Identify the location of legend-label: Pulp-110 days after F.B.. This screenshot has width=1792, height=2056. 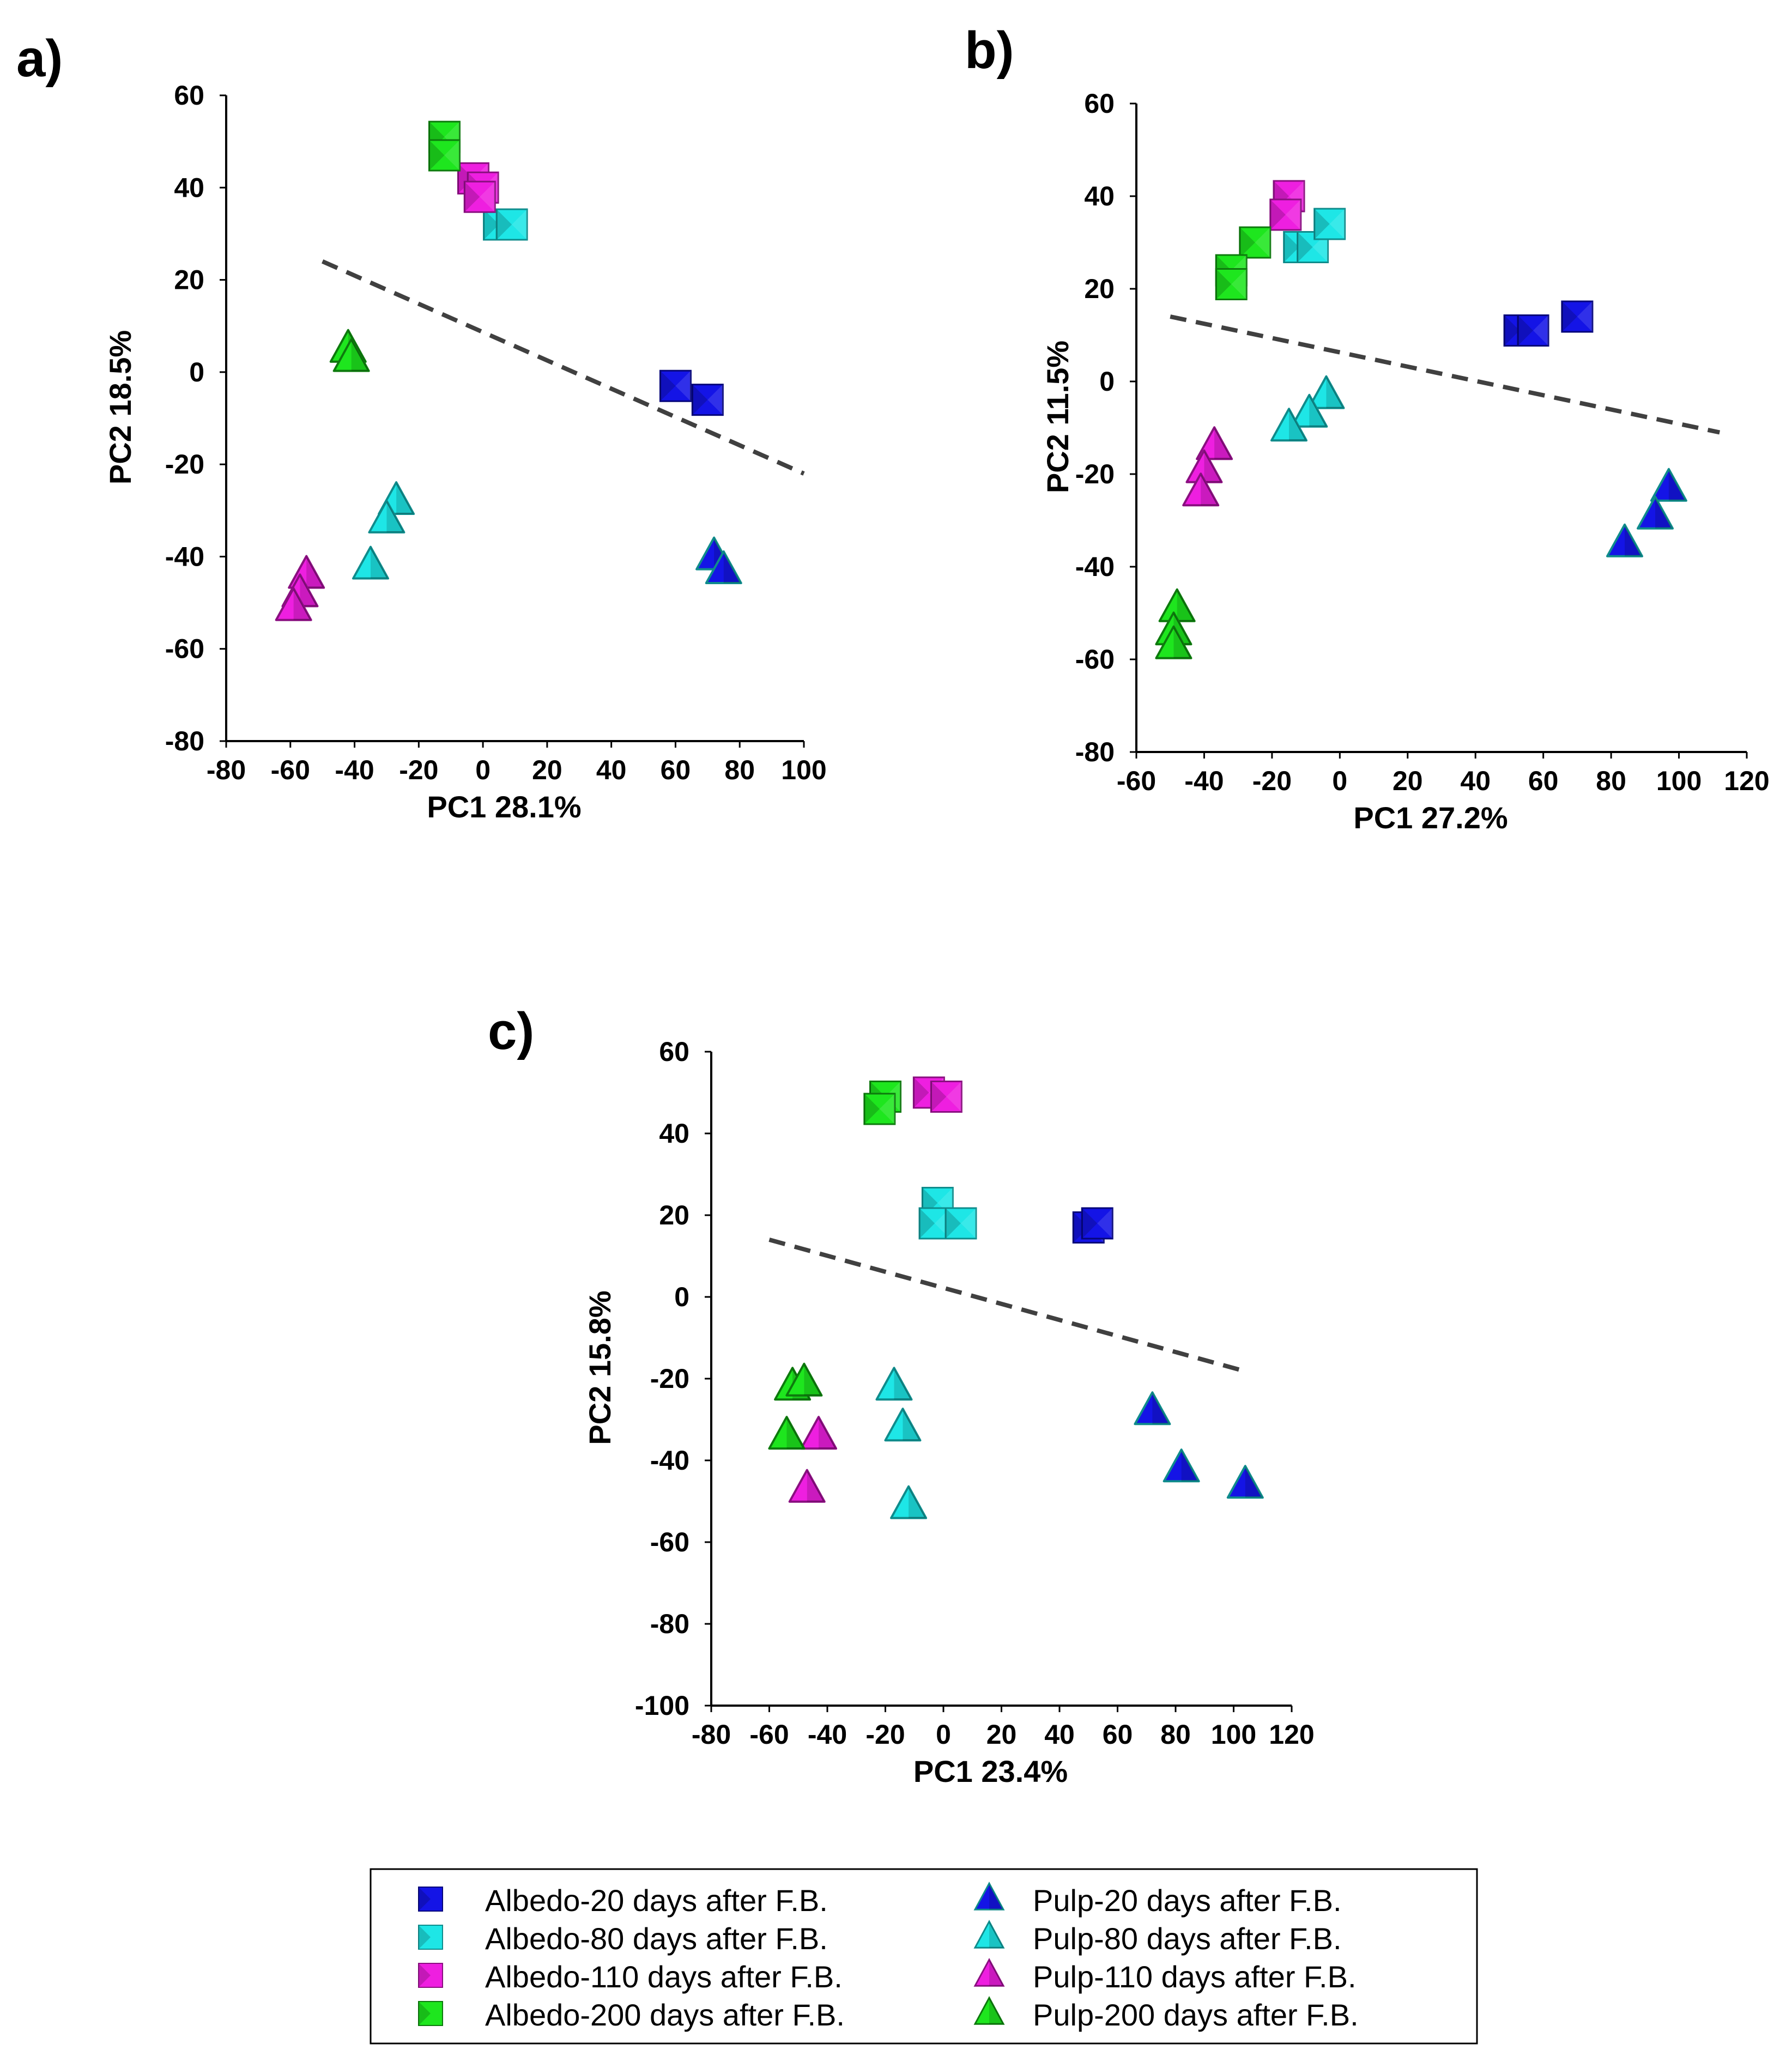
(1195, 1977).